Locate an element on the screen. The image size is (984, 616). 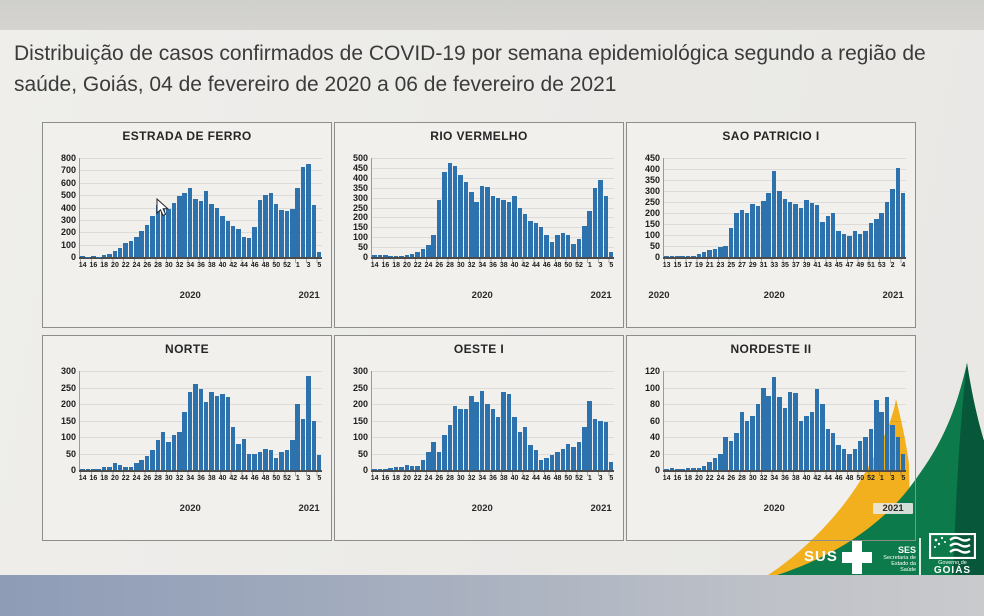
x-axis-tick-label: 46 is located at coordinates (254, 478).